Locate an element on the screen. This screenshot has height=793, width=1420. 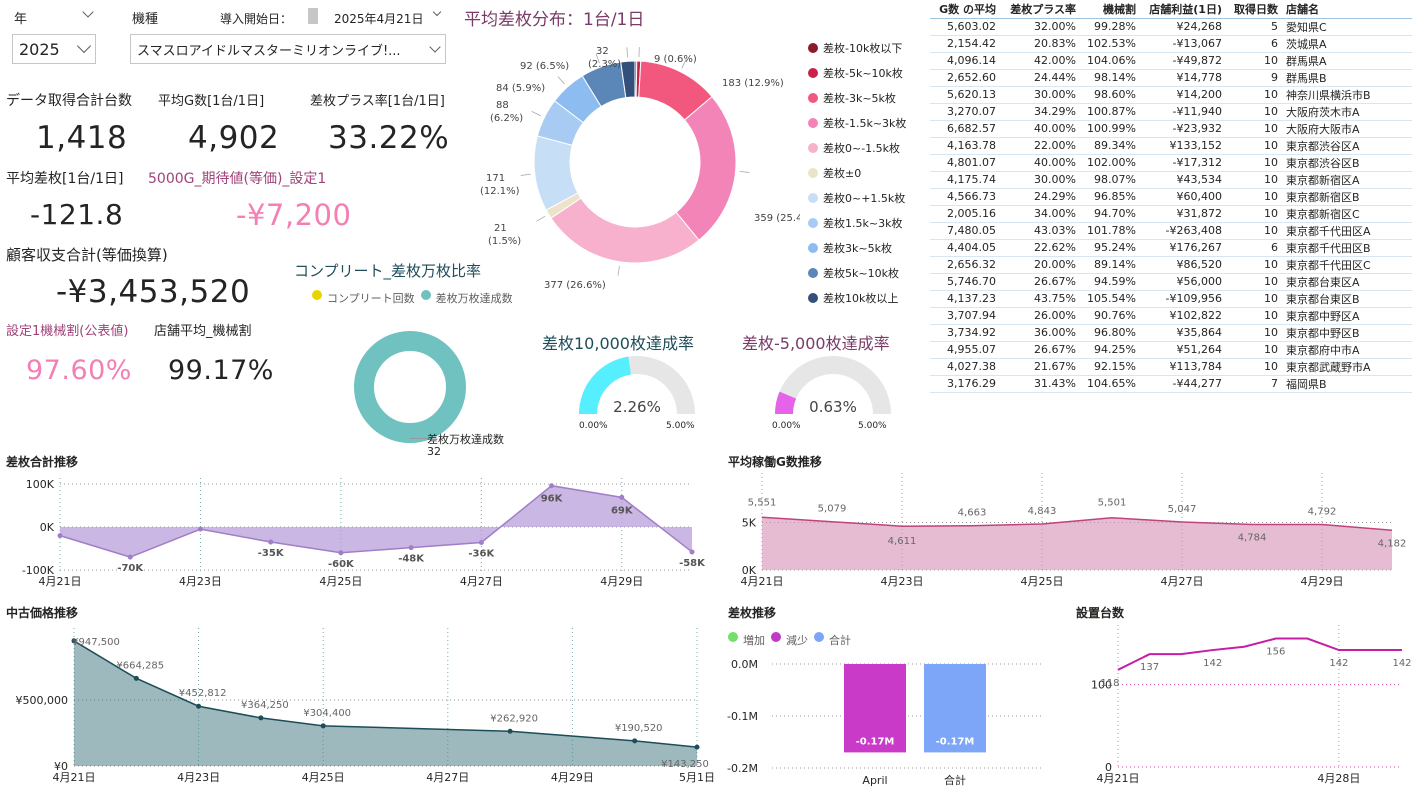
table-cell: 40.00% is located at coordinates (1040, 129).